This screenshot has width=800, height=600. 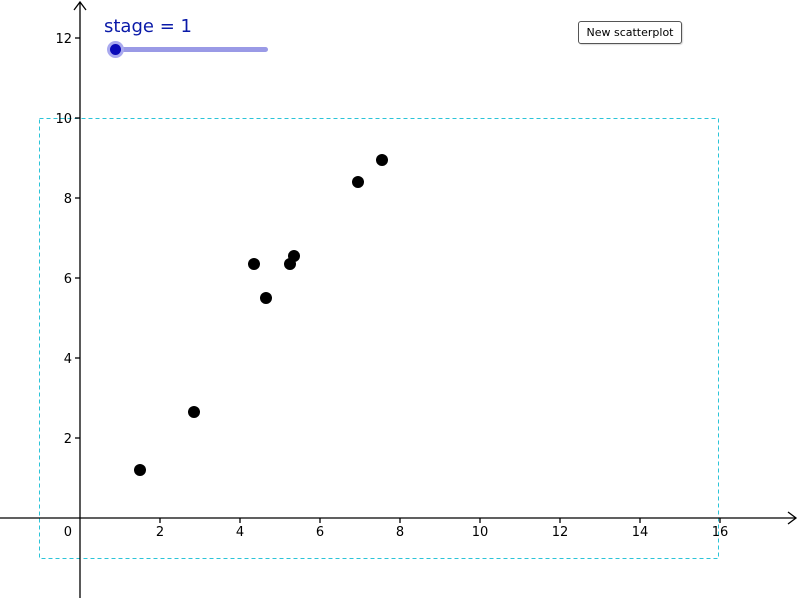 What do you see at coordinates (148, 26) in the screenshot?
I see `stage-slider-label: stage = 1` at bounding box center [148, 26].